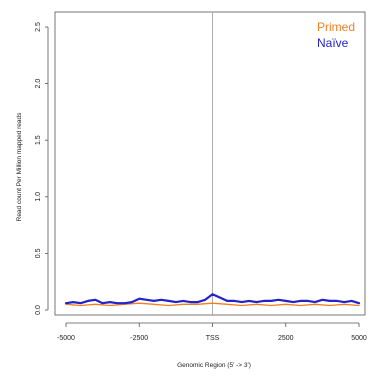 The width and height of the screenshot is (371, 376). Describe the element at coordinates (213, 338) in the screenshot. I see `x-tick-label: TSS` at that location.